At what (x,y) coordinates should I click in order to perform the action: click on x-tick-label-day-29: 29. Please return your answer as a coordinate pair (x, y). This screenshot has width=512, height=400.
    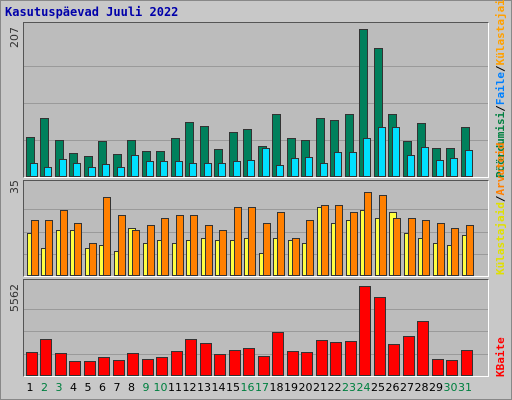
    Looking at the image, I should click on (436, 387).